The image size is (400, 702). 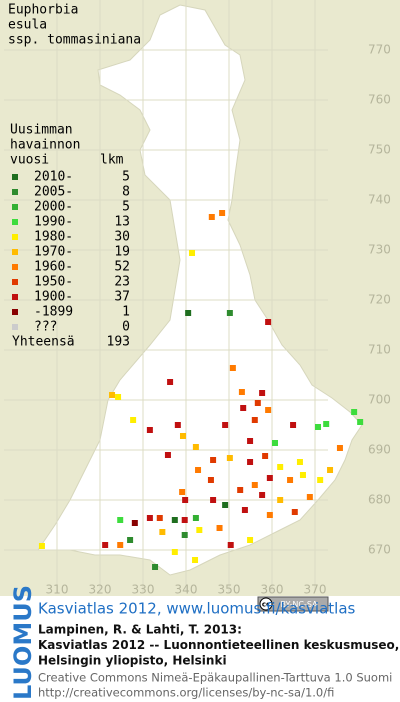 What do you see at coordinates (143, 590) in the screenshot?
I see `x-tick-label: 330` at bounding box center [143, 590].